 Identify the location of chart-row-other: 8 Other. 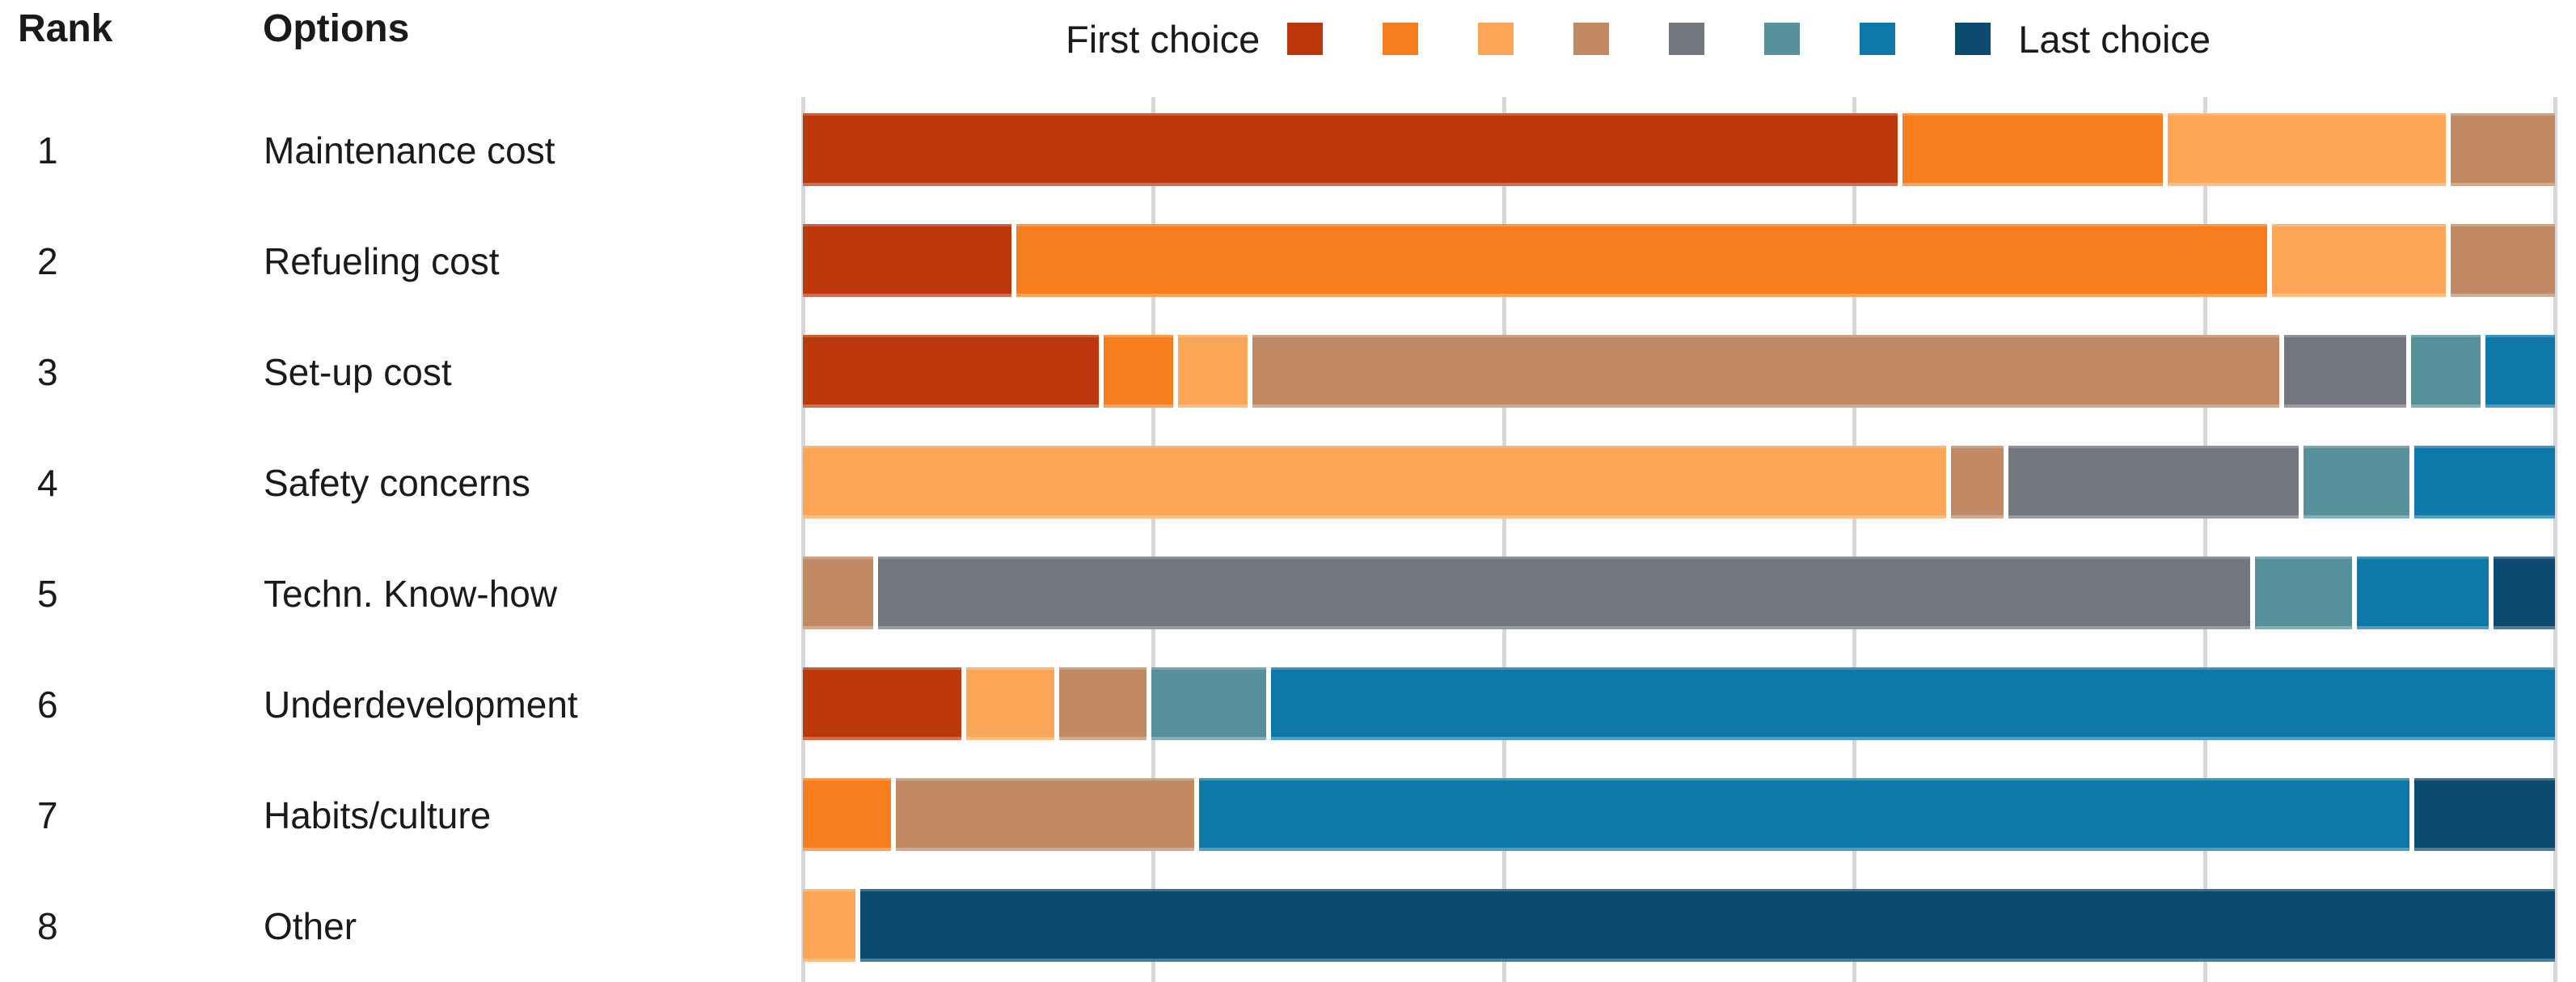
(1288, 926).